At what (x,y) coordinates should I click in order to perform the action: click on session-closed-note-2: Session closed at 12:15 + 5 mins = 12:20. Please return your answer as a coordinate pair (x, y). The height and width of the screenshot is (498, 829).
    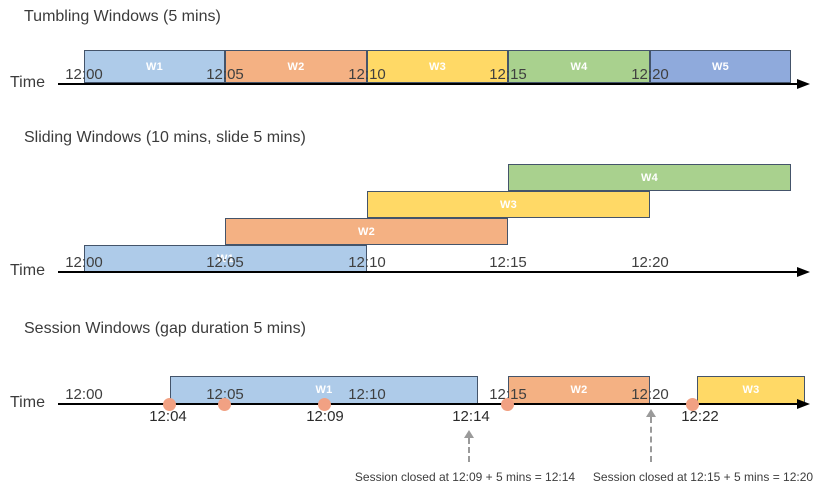
    Looking at the image, I should click on (703, 477).